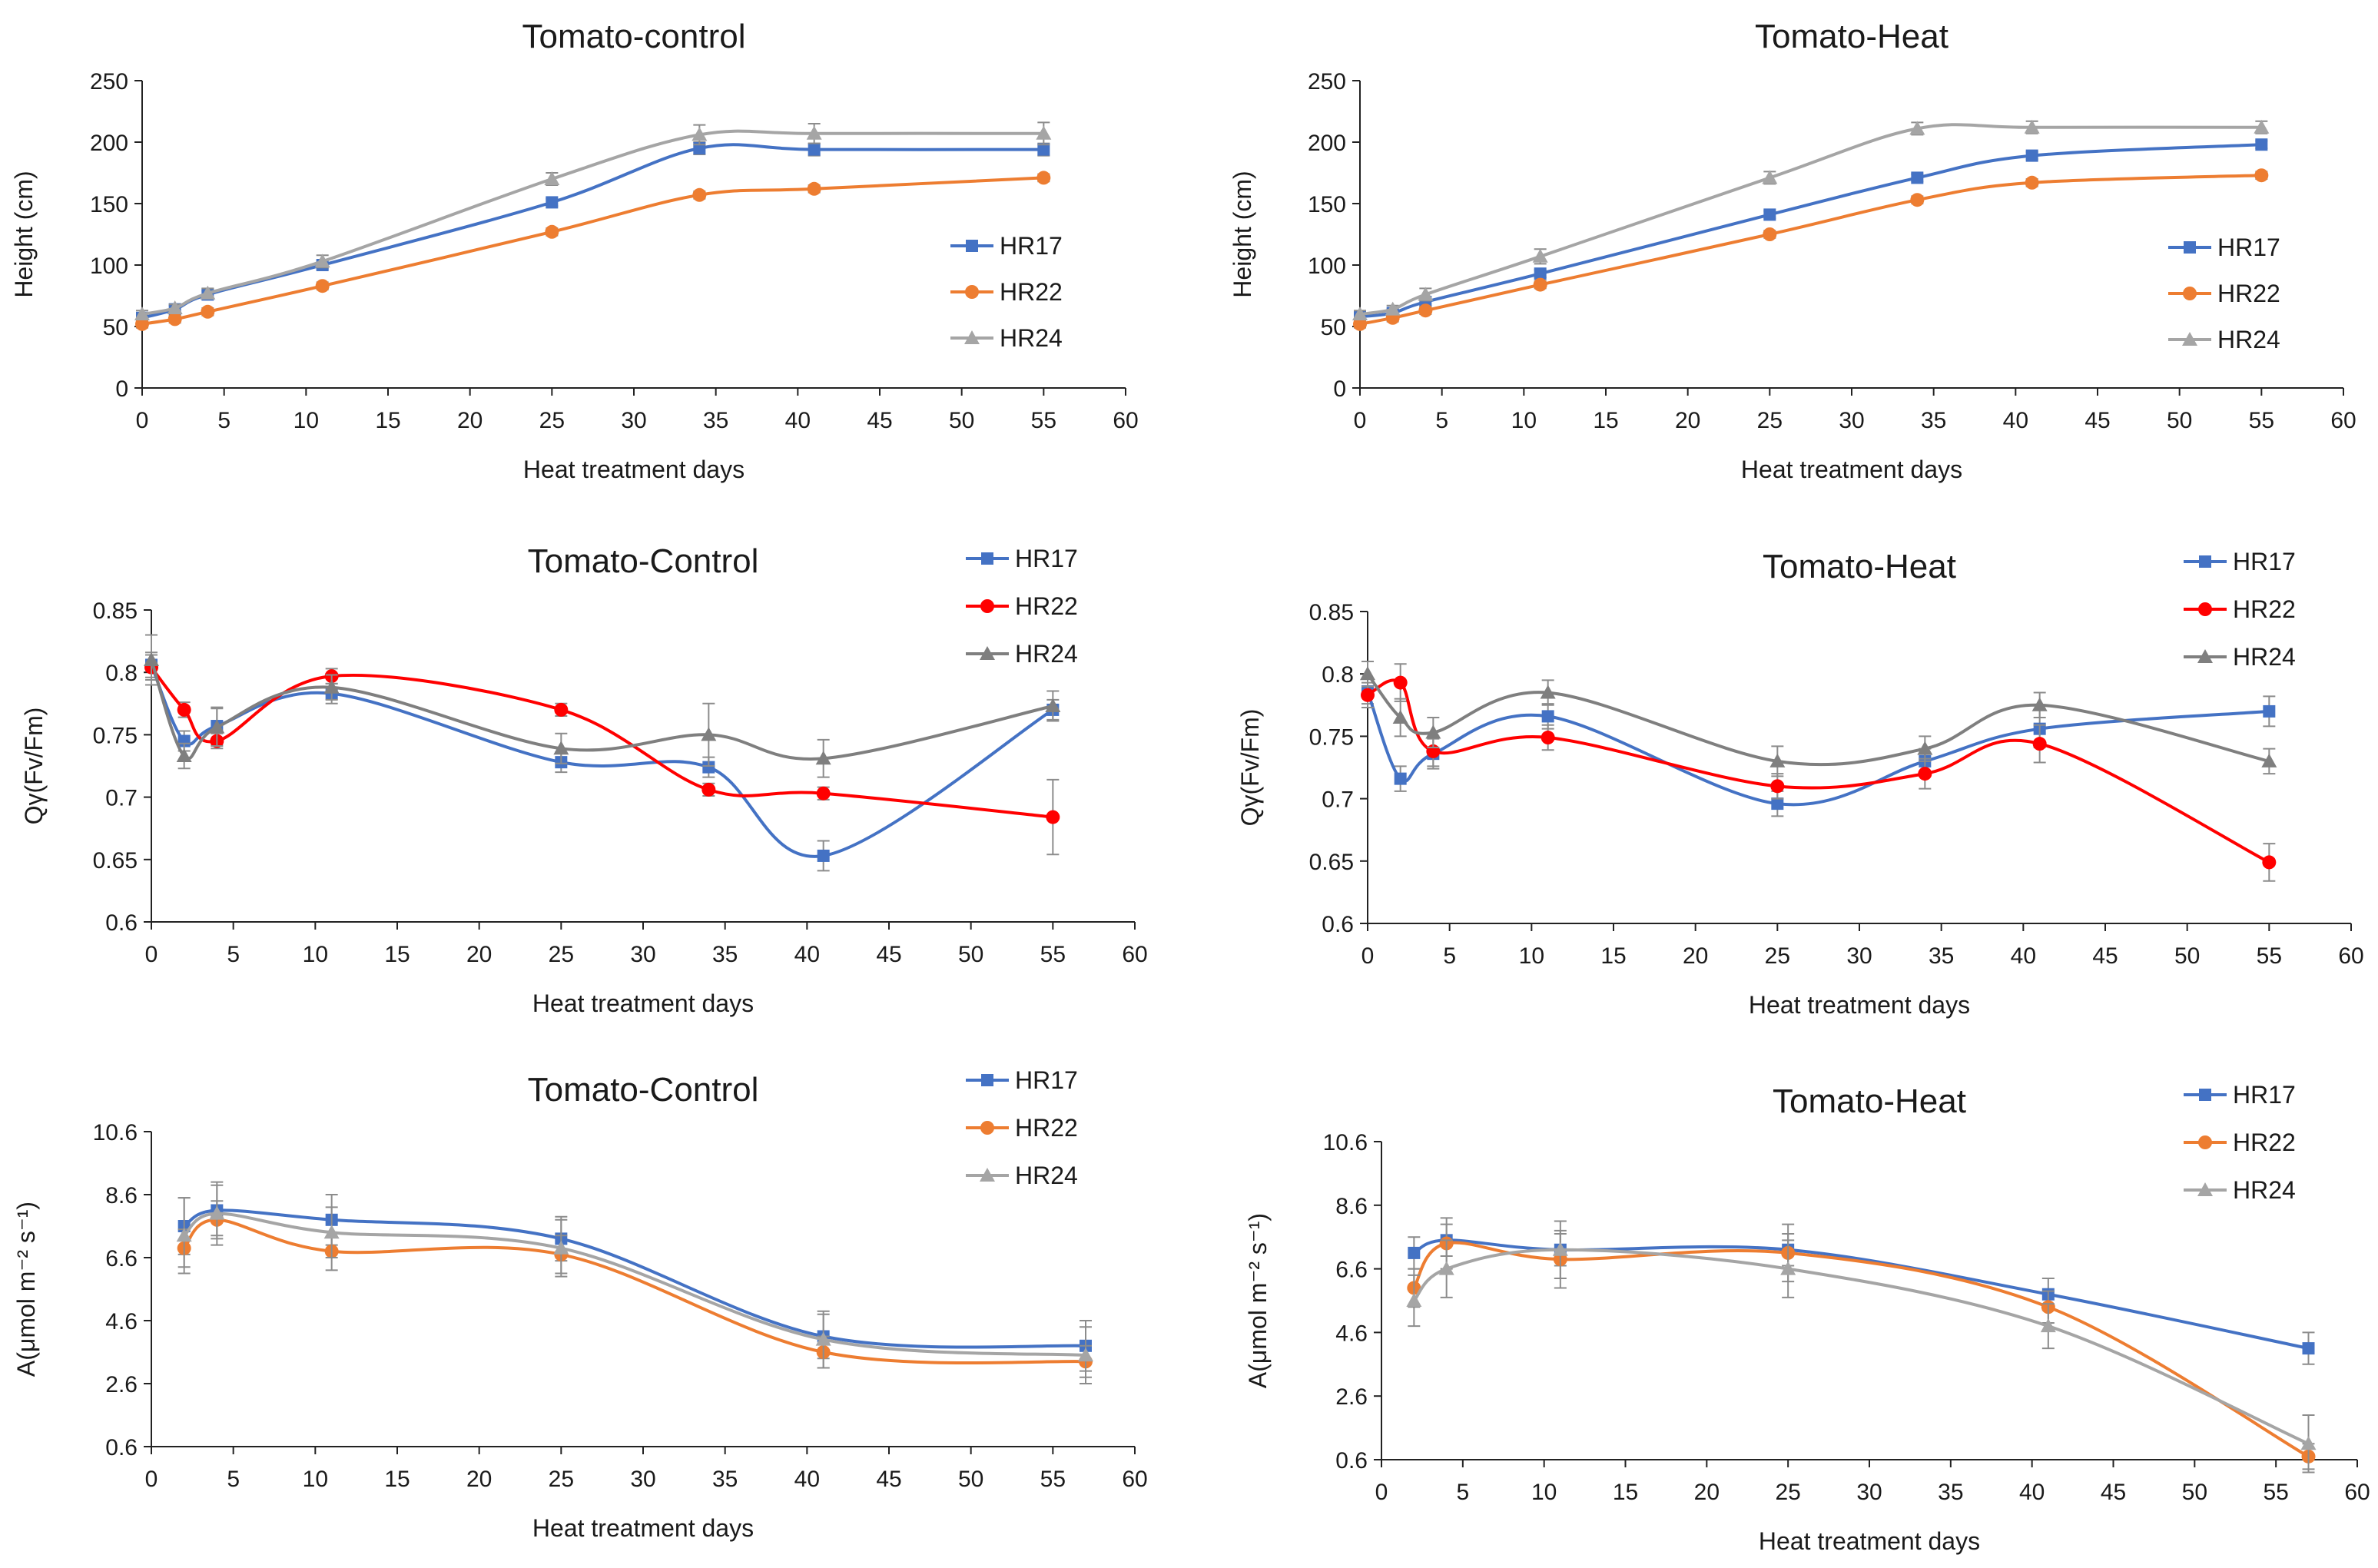 This screenshot has width=2378, height=1568. Describe the element at coordinates (116, 327) in the screenshot. I see `y-tick-label: 50` at that location.